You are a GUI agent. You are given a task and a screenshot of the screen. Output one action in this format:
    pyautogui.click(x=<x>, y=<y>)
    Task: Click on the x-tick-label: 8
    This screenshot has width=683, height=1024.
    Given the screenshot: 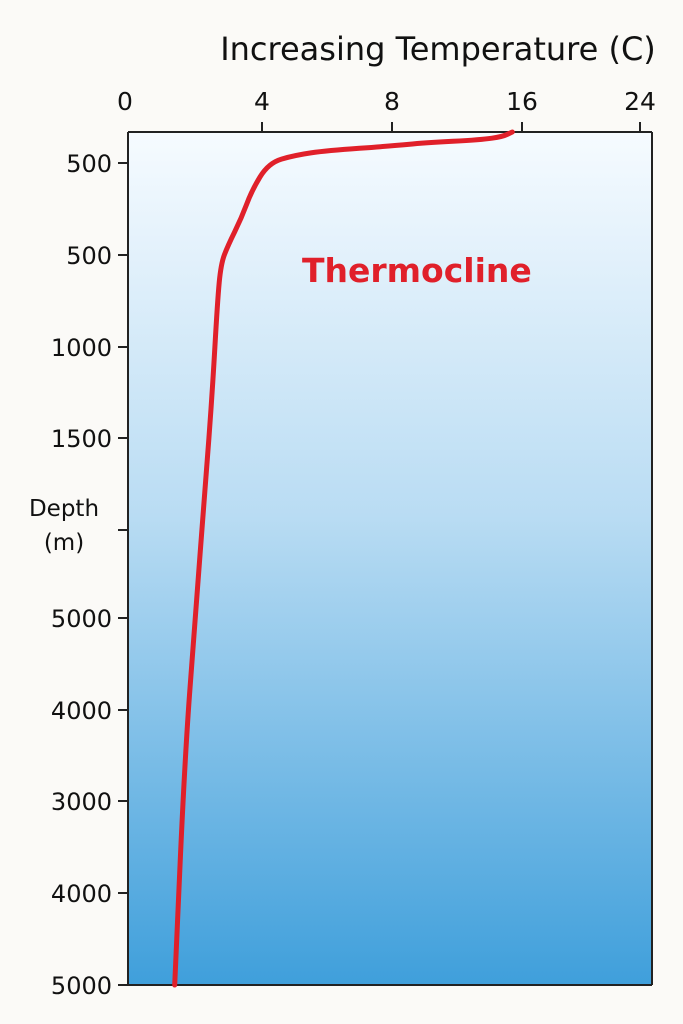 What is the action you would take?
    pyautogui.click(x=392, y=101)
    